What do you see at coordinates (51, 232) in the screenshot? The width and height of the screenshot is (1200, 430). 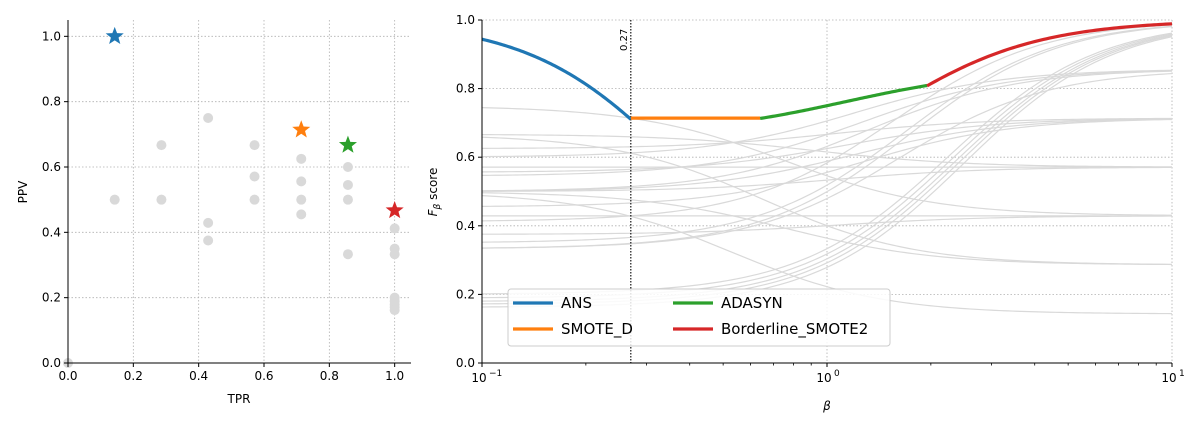 I see `left-y-tick-label: 0.4` at bounding box center [51, 232].